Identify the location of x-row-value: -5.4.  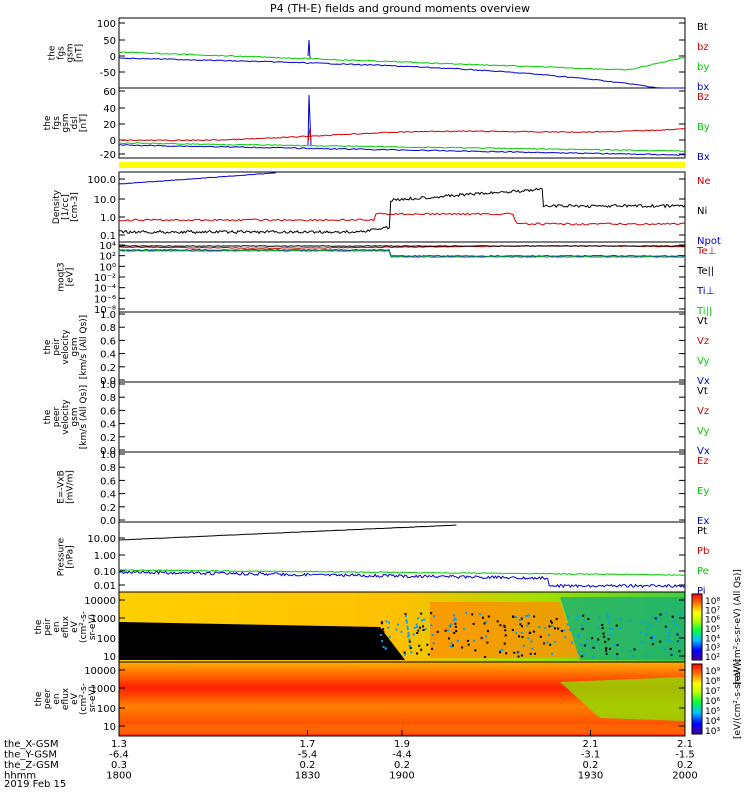
(308, 755).